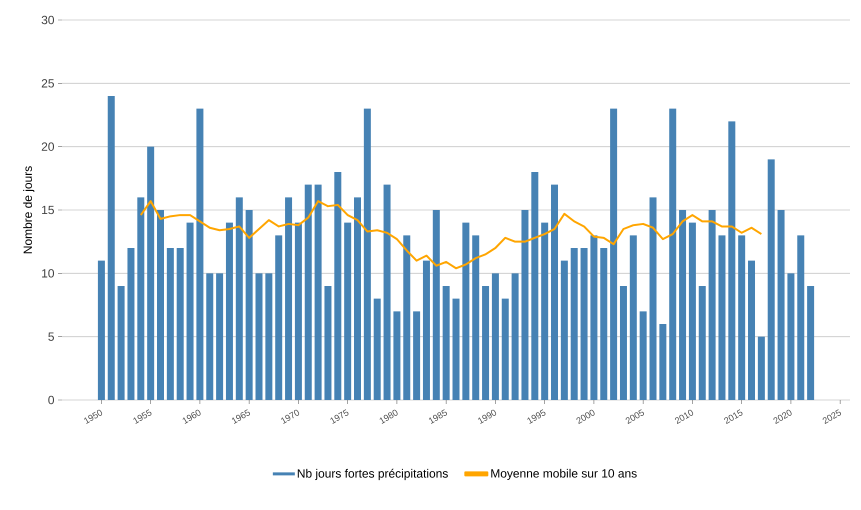 The width and height of the screenshot is (861, 510). Describe the element at coordinates (389, 417) in the screenshot. I see `x-tick-label: 1980` at that location.